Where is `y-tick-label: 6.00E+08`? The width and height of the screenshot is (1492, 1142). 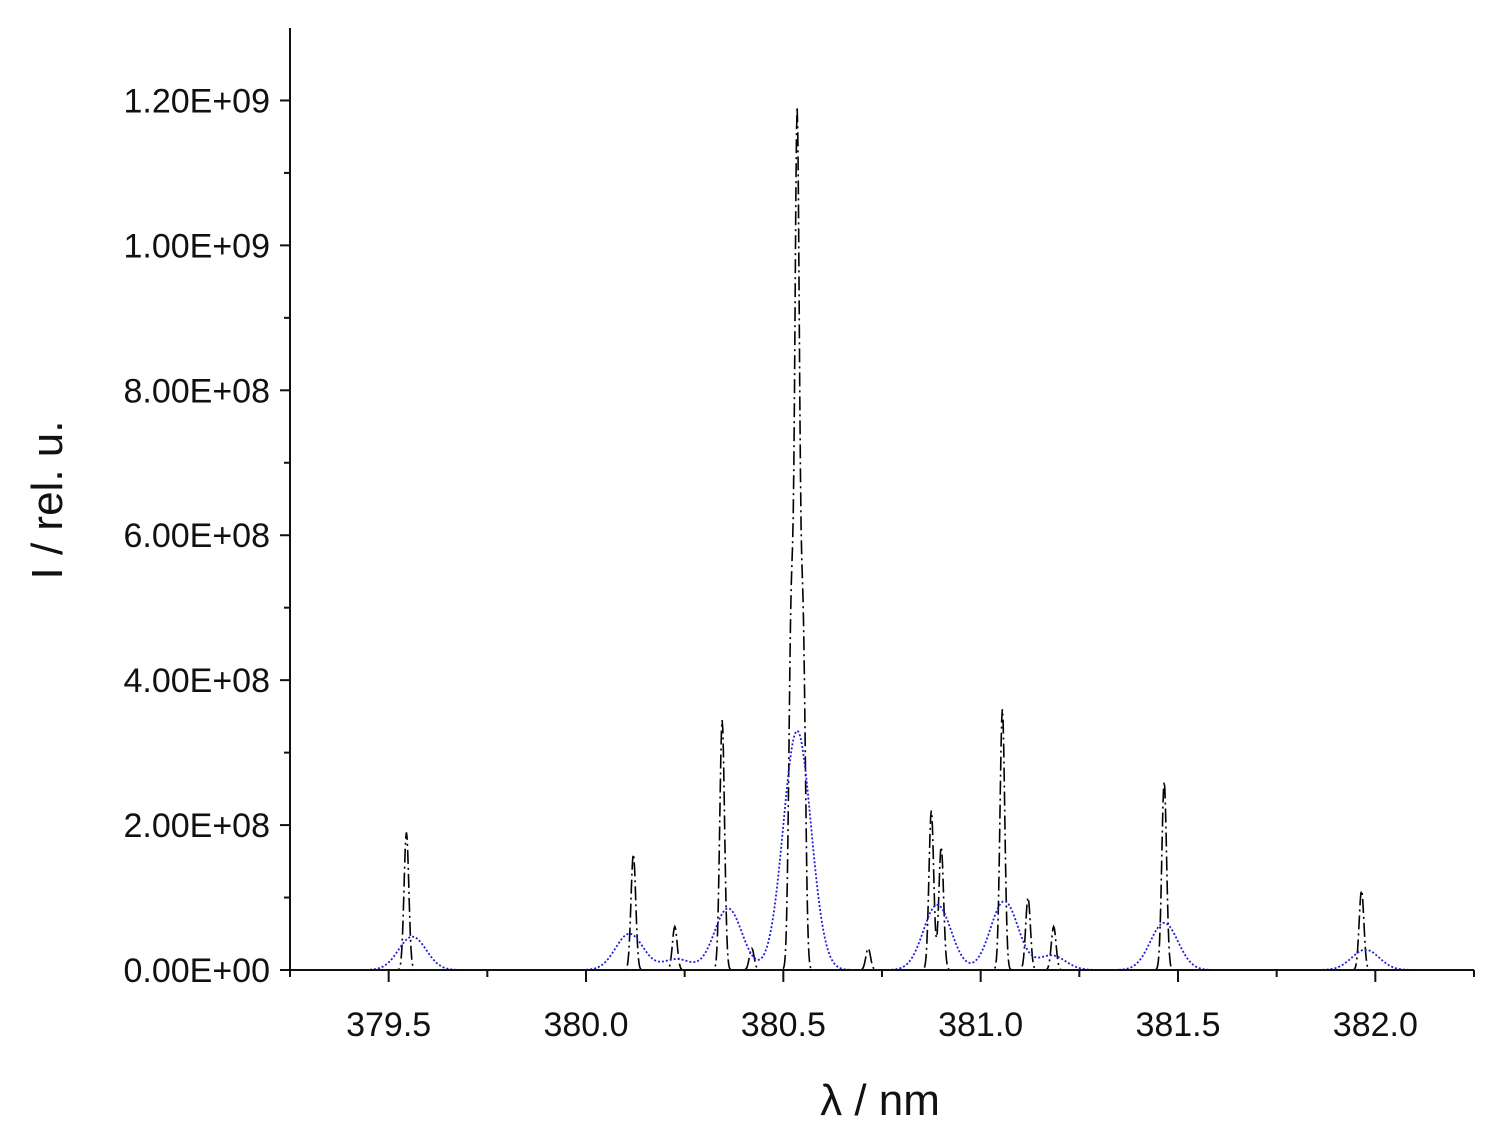
y-tick-label: 6.00E+08 is located at coordinates (196, 536).